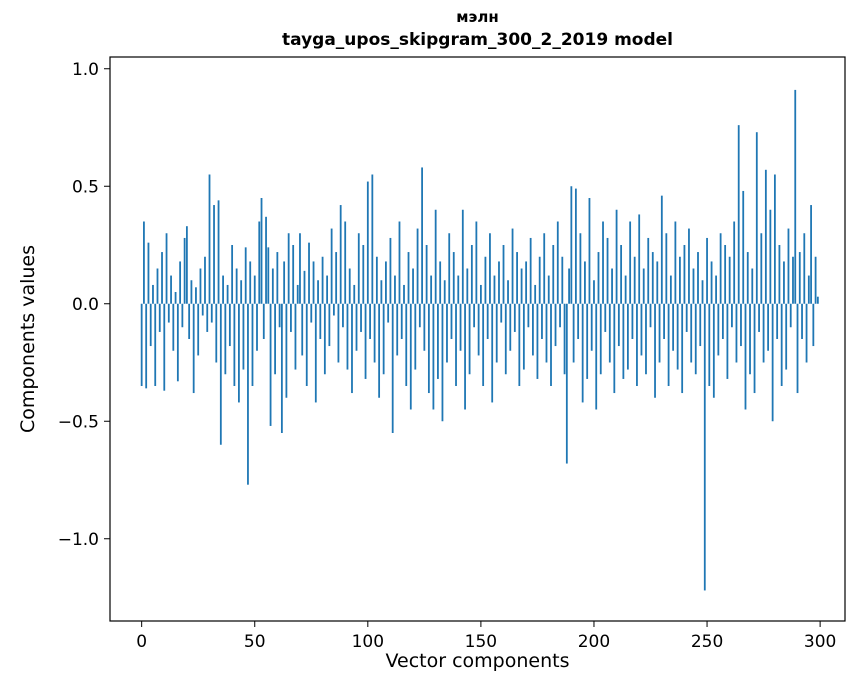  Describe the element at coordinates (85, 305) in the screenshot. I see `svg-text: 0.0` at that location.